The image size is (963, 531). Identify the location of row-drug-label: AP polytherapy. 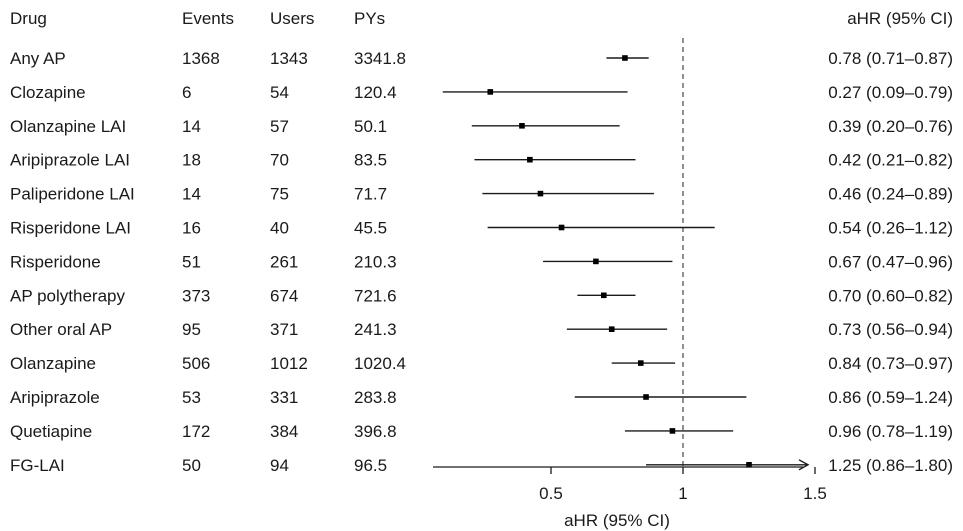
(67, 295).